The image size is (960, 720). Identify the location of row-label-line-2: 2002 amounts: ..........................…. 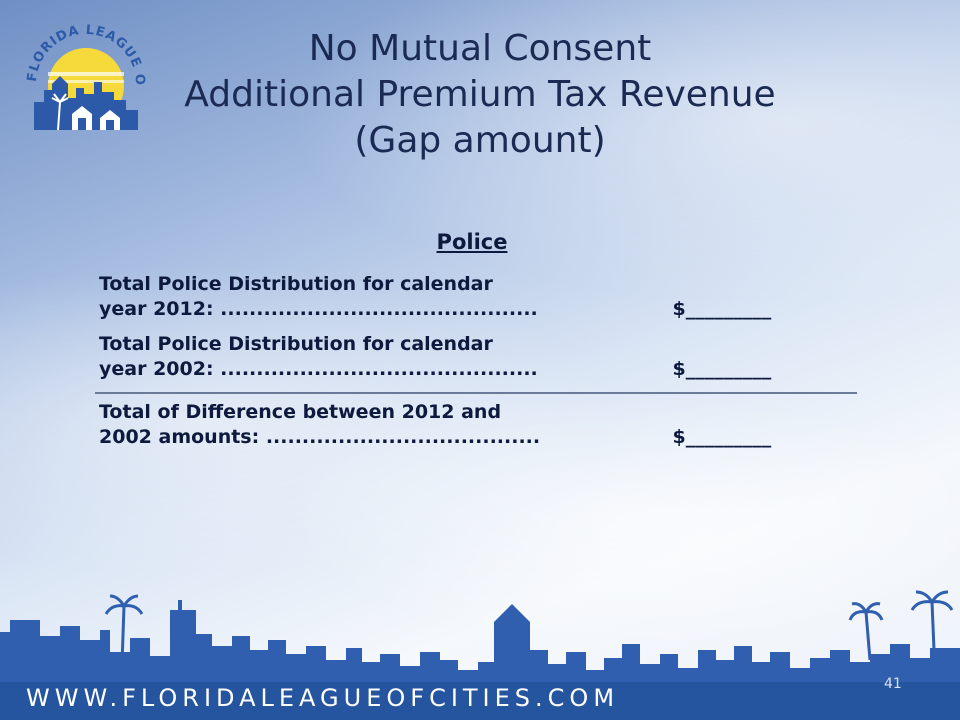
(320, 437).